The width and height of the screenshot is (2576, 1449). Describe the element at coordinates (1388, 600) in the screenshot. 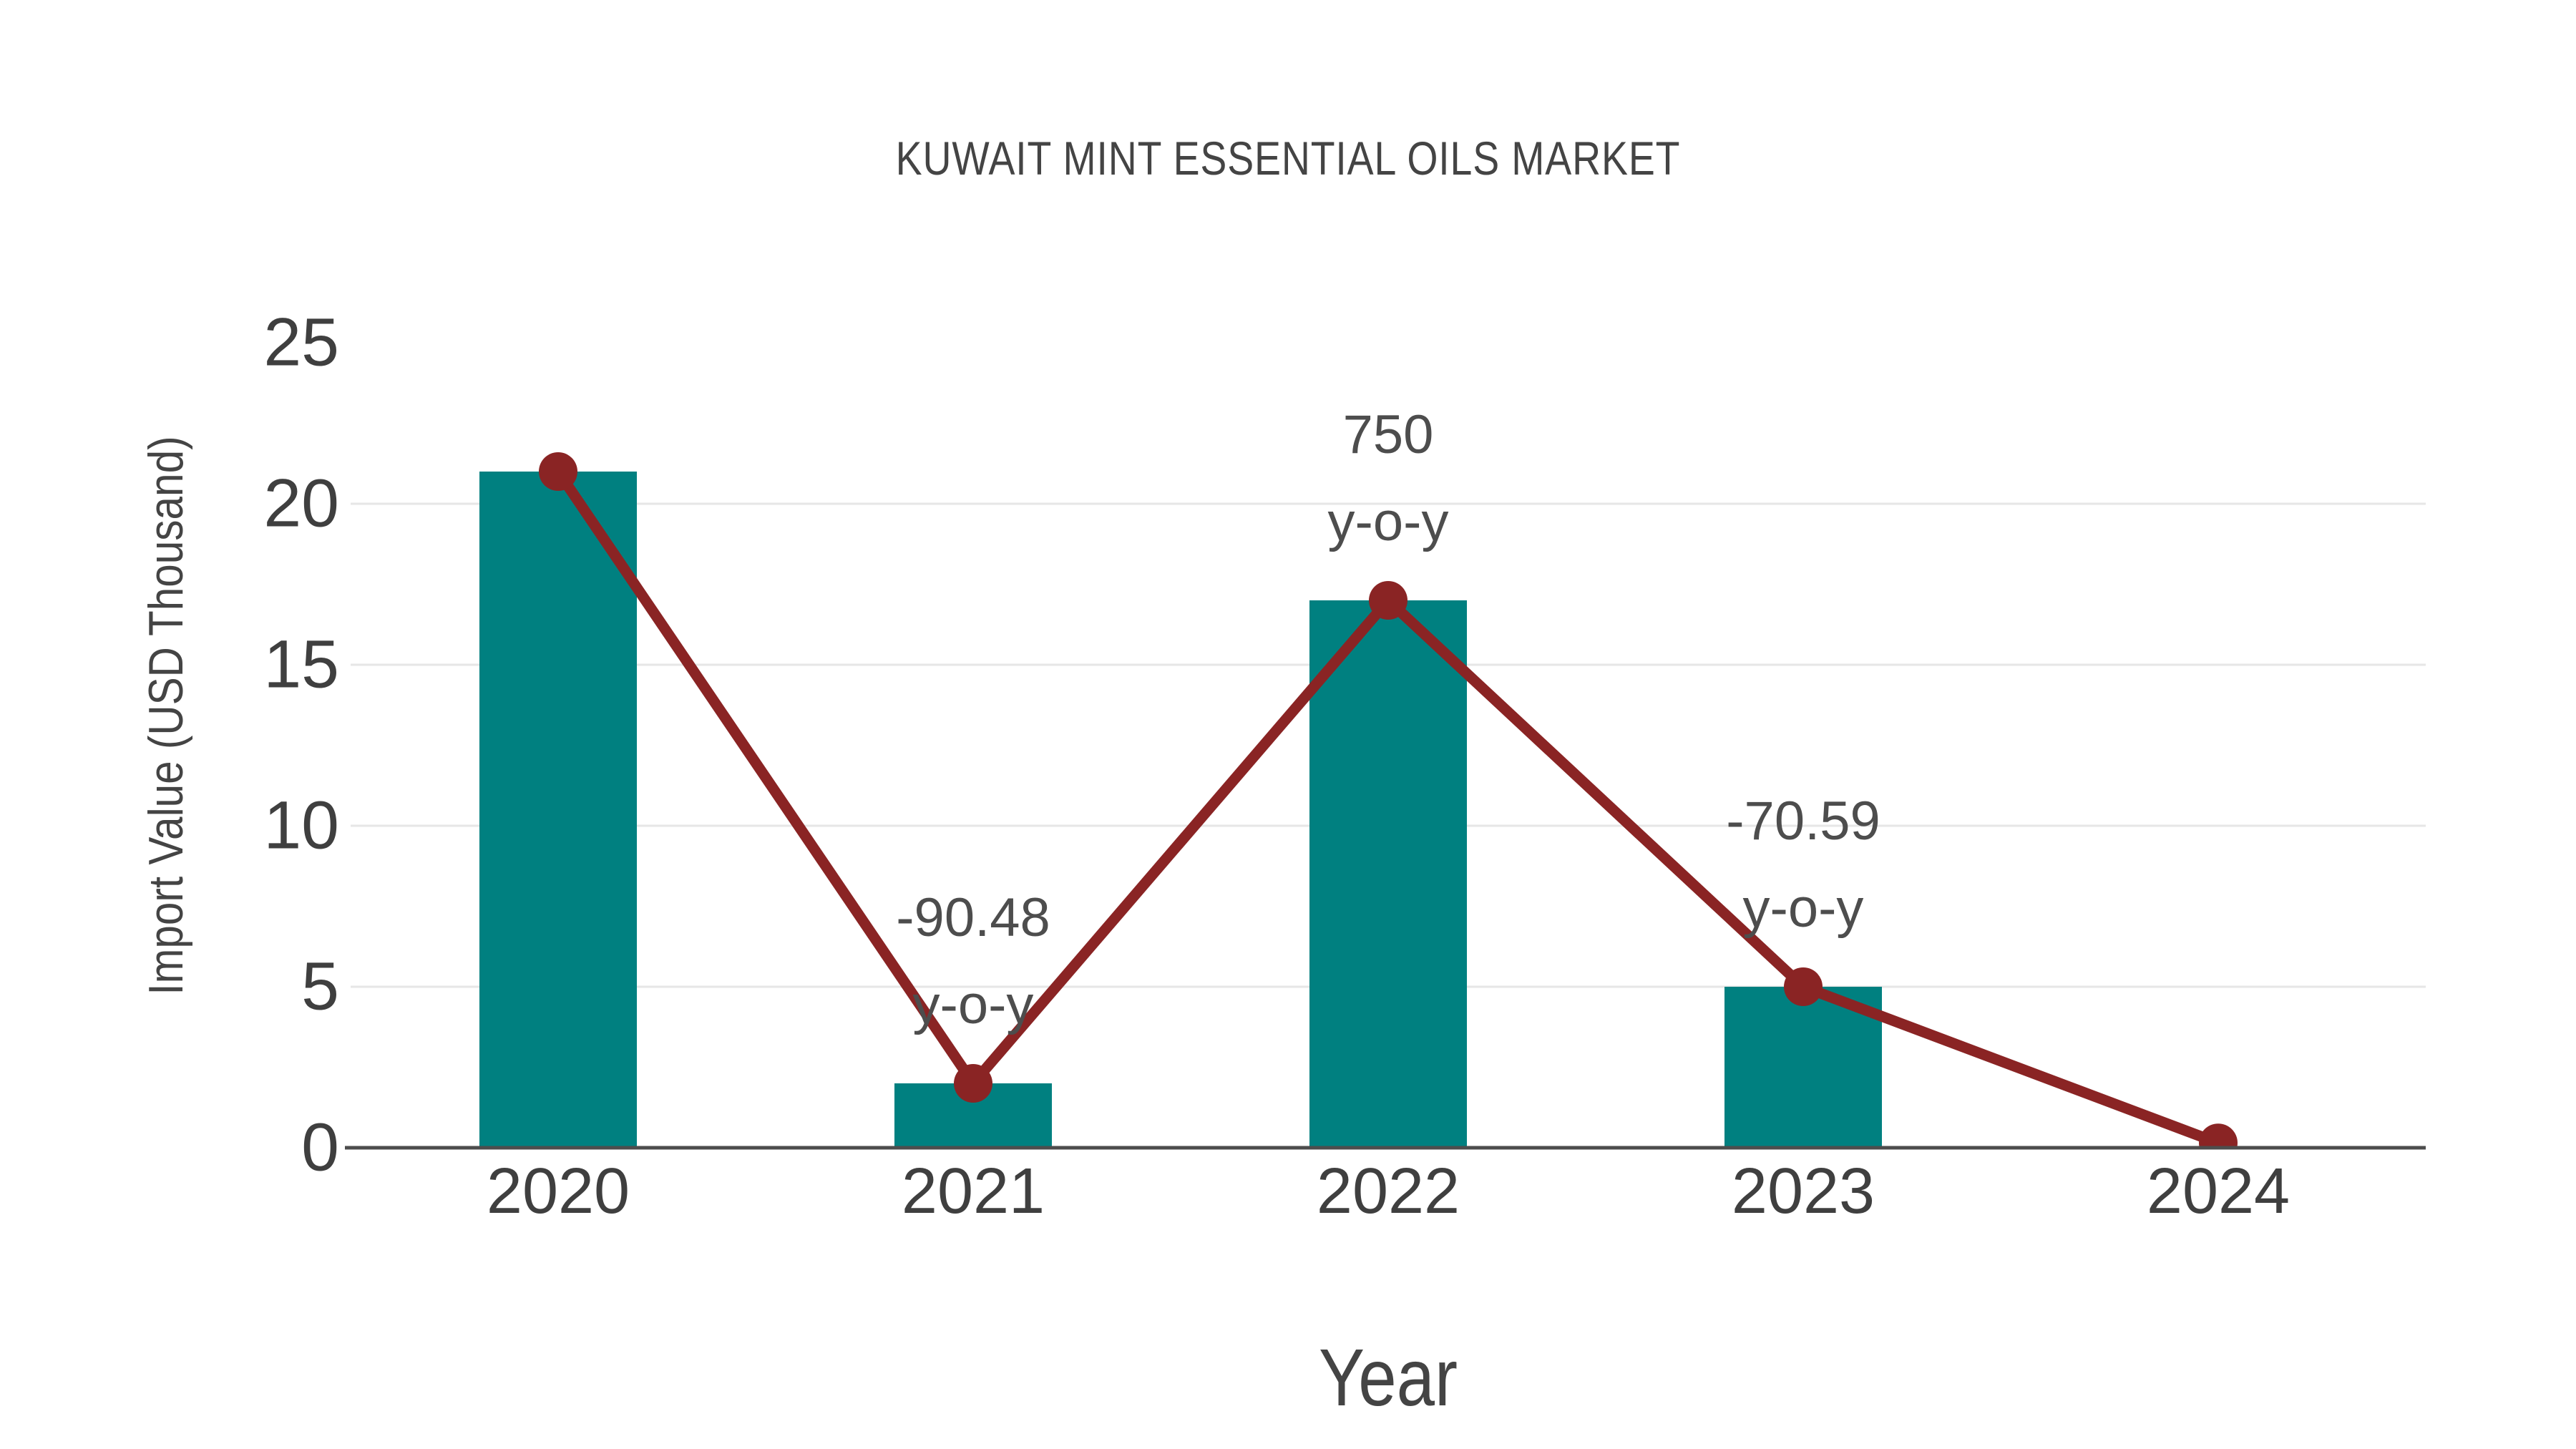

I see `marker-2022` at that location.